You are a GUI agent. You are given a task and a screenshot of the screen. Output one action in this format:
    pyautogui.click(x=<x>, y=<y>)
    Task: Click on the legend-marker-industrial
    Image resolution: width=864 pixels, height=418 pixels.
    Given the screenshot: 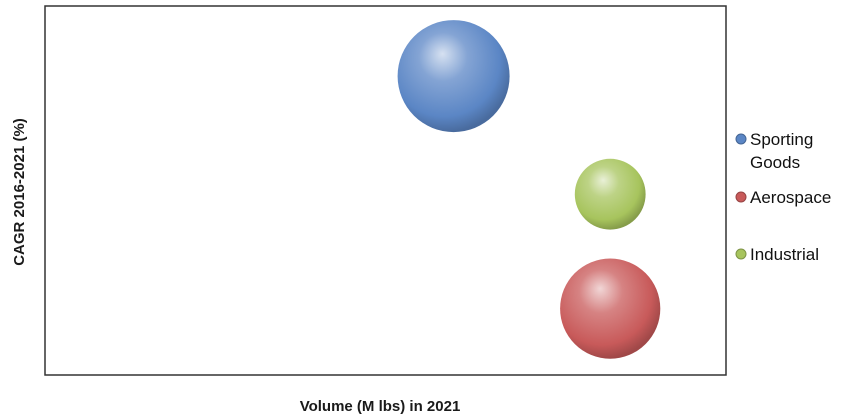 What is the action you would take?
    pyautogui.click(x=741, y=254)
    